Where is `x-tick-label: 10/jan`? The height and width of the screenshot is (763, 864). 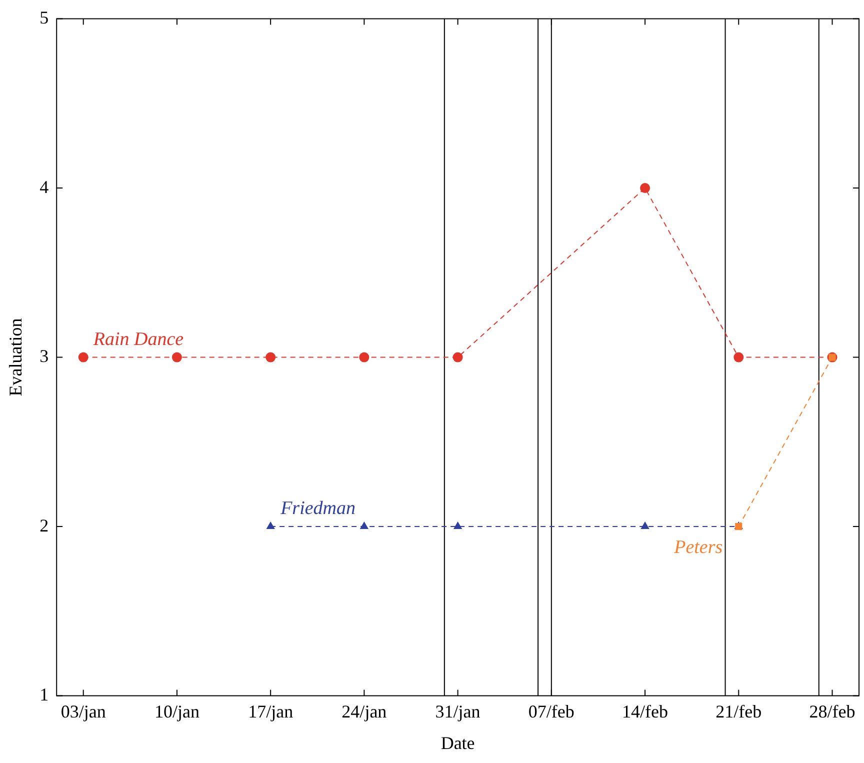 x-tick-label: 10/jan is located at coordinates (177, 711).